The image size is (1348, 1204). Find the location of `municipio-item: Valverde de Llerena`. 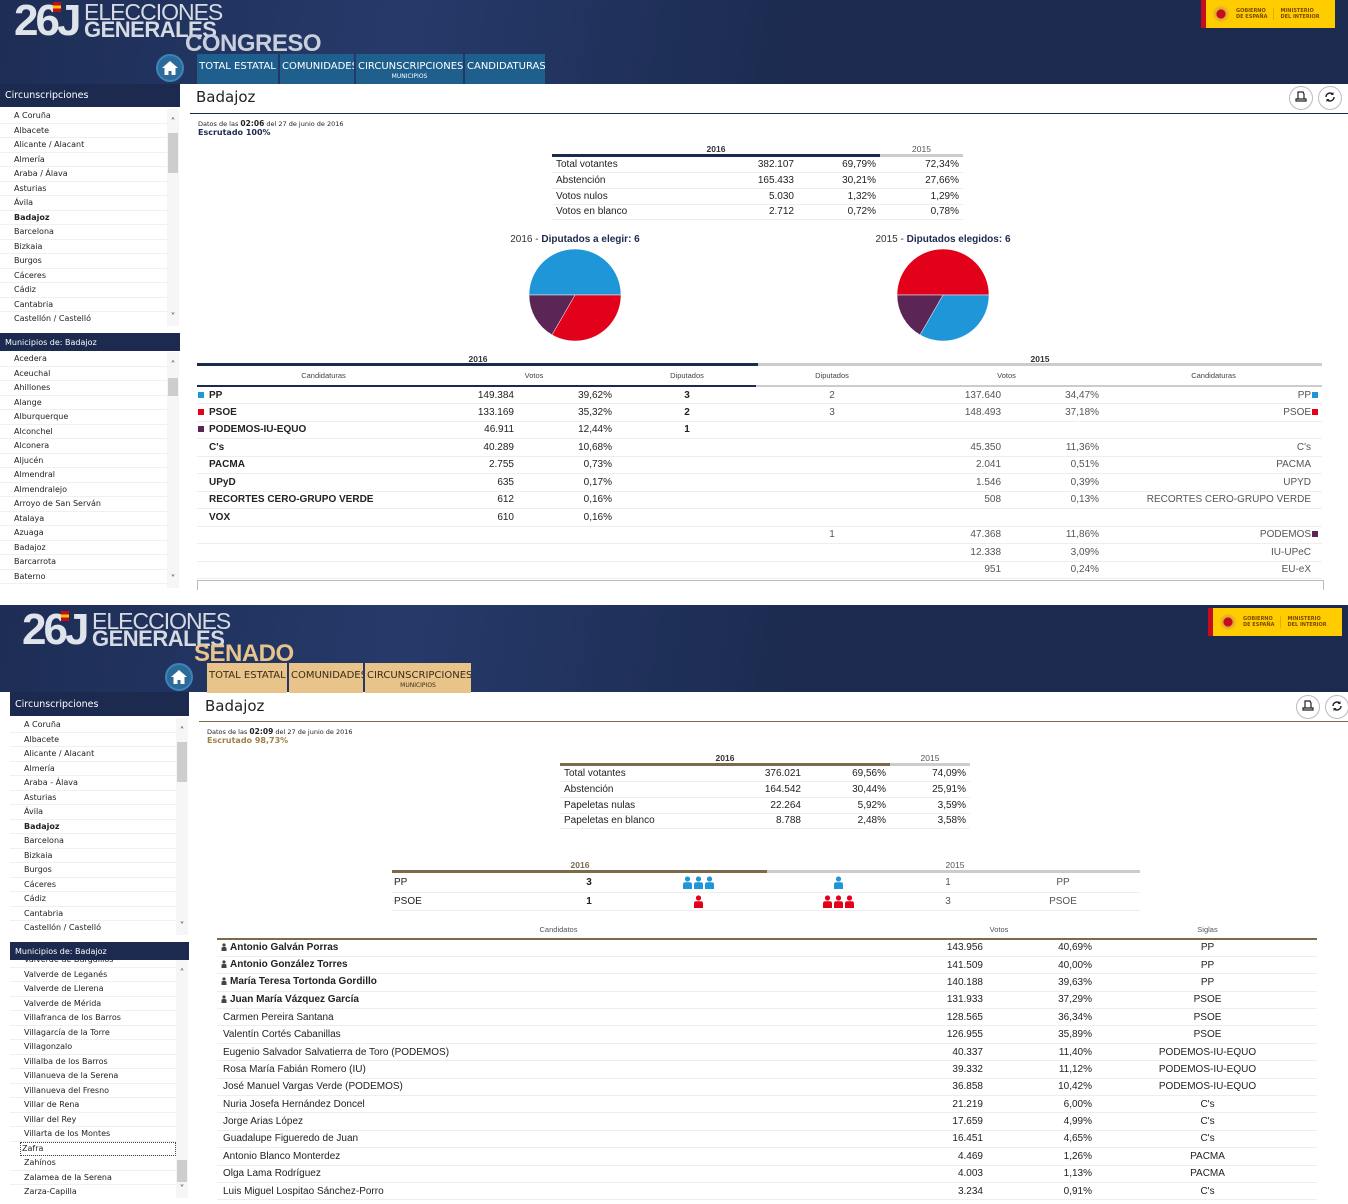

municipio-item: Valverde de Llerena is located at coordinates (93, 989).